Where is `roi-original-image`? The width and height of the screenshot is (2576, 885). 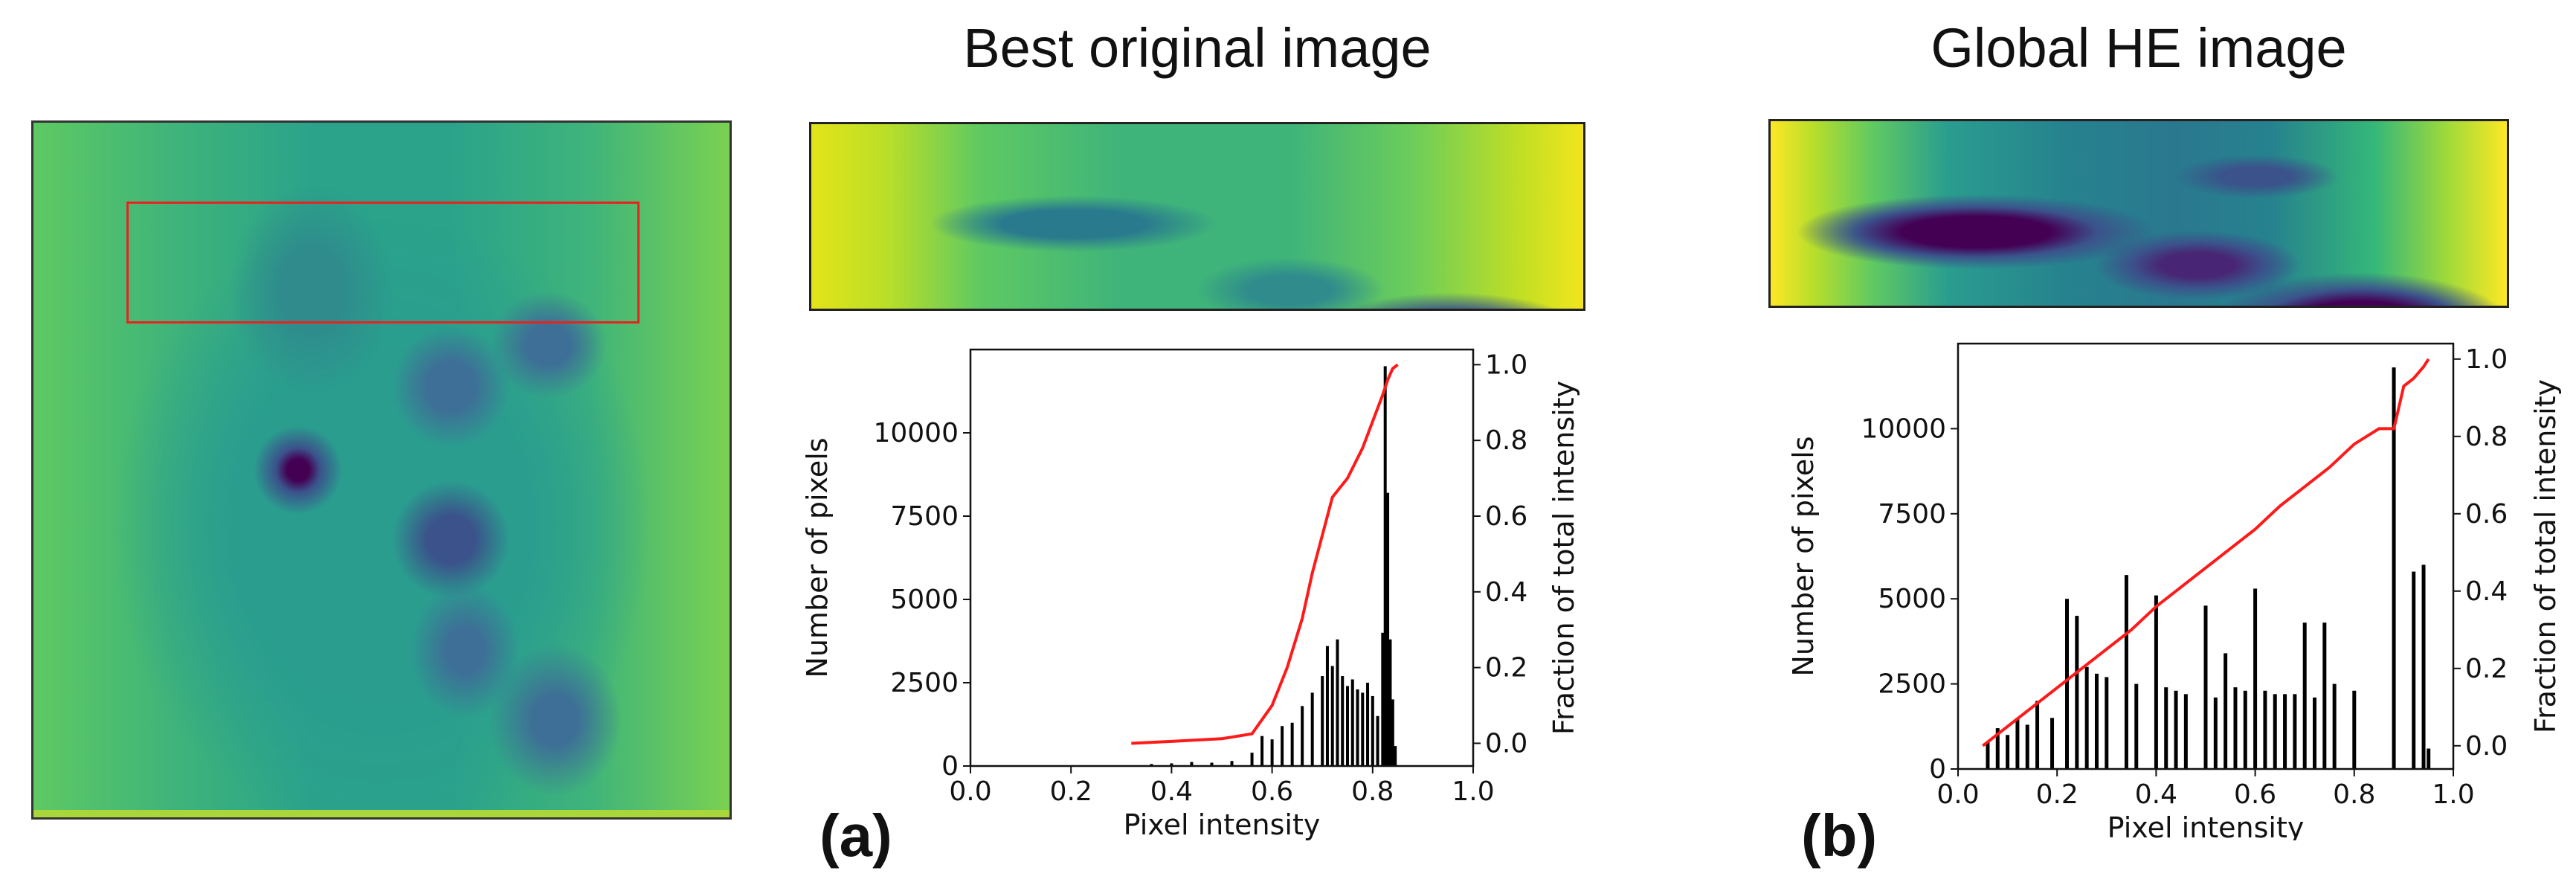 roi-original-image is located at coordinates (1197, 217).